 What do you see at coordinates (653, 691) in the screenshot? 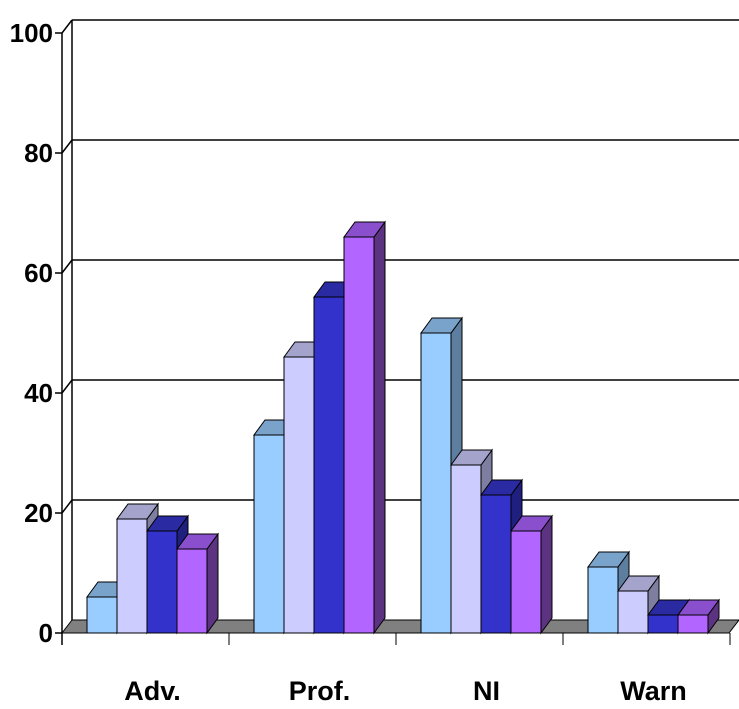
I see `x-tick-label: Warn` at bounding box center [653, 691].